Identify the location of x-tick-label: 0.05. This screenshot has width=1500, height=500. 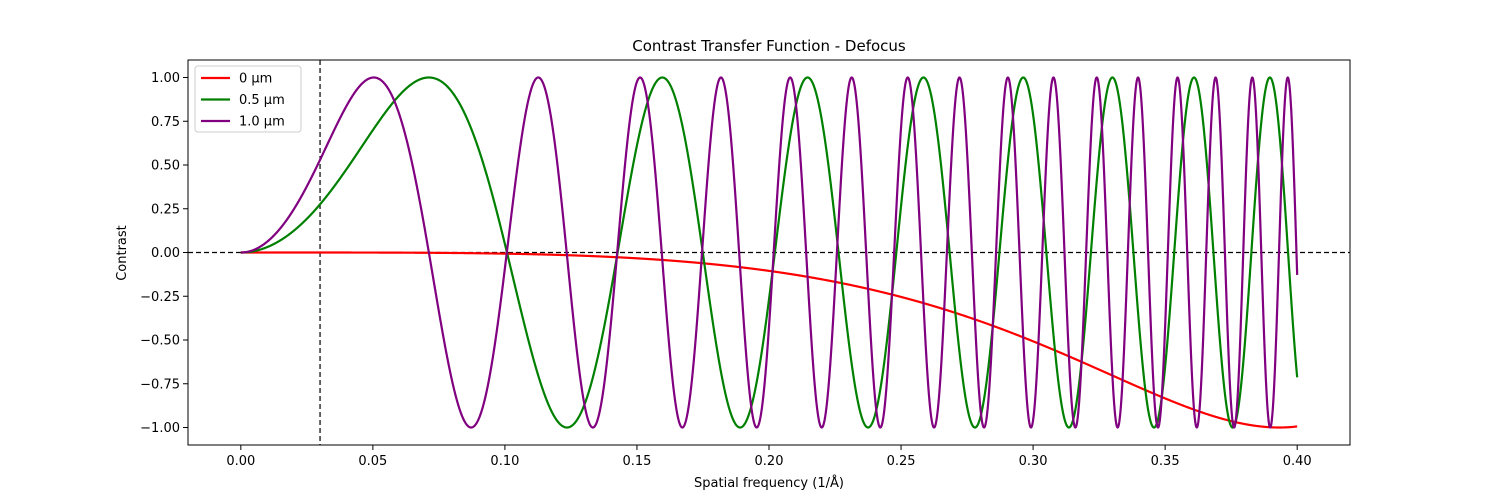
(372, 461).